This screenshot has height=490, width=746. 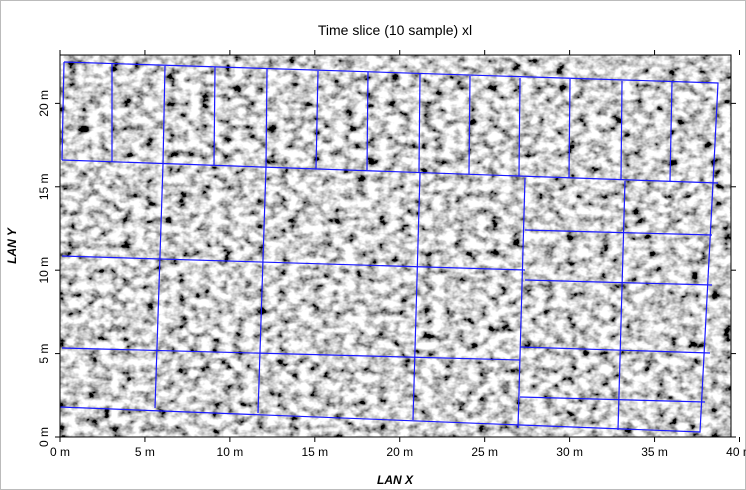 I want to click on x-tick-label: 35 m, so click(x=654, y=452).